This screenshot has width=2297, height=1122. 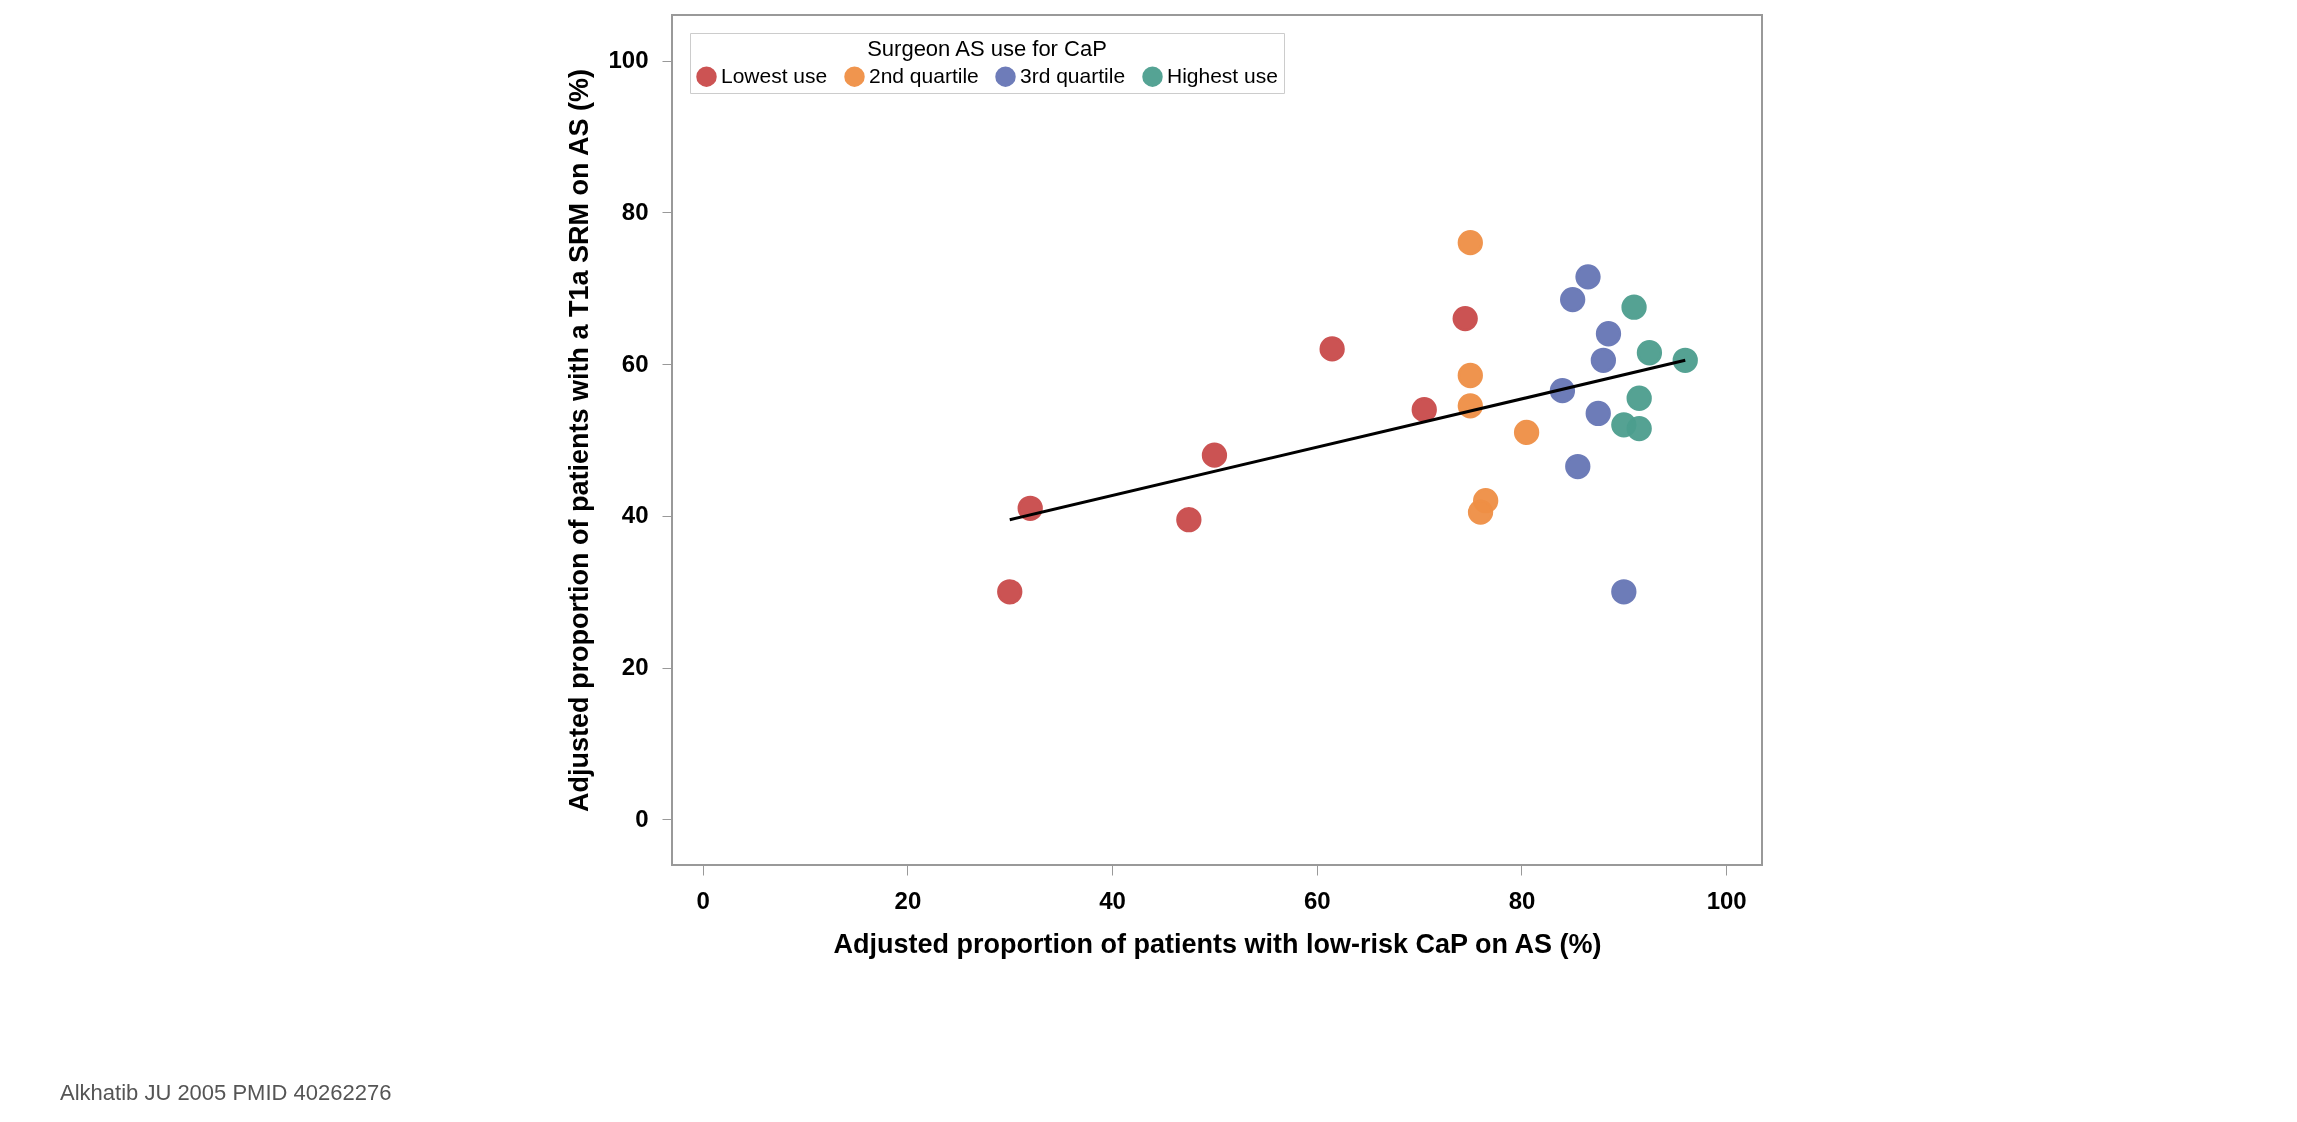 What do you see at coordinates (1217, 943) in the screenshot?
I see `x-axis-title: Adjusted proportion of patients with low-risk CaP on AS (%)` at bounding box center [1217, 943].